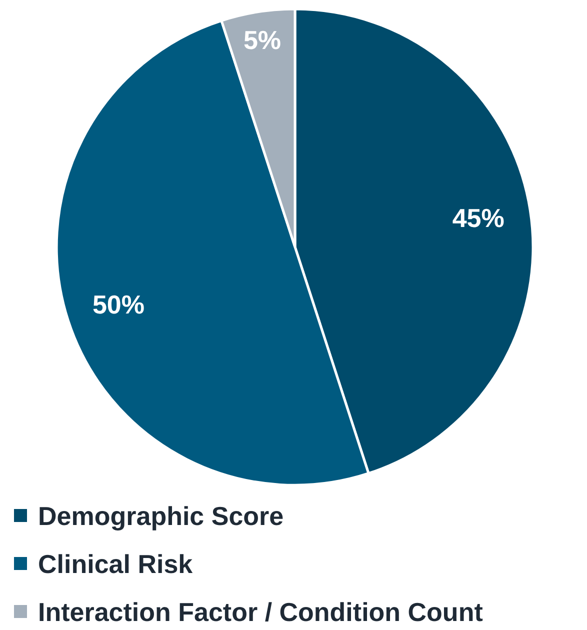 Image resolution: width=587 pixels, height=630 pixels. I want to click on data-label: 50%, so click(118, 304).